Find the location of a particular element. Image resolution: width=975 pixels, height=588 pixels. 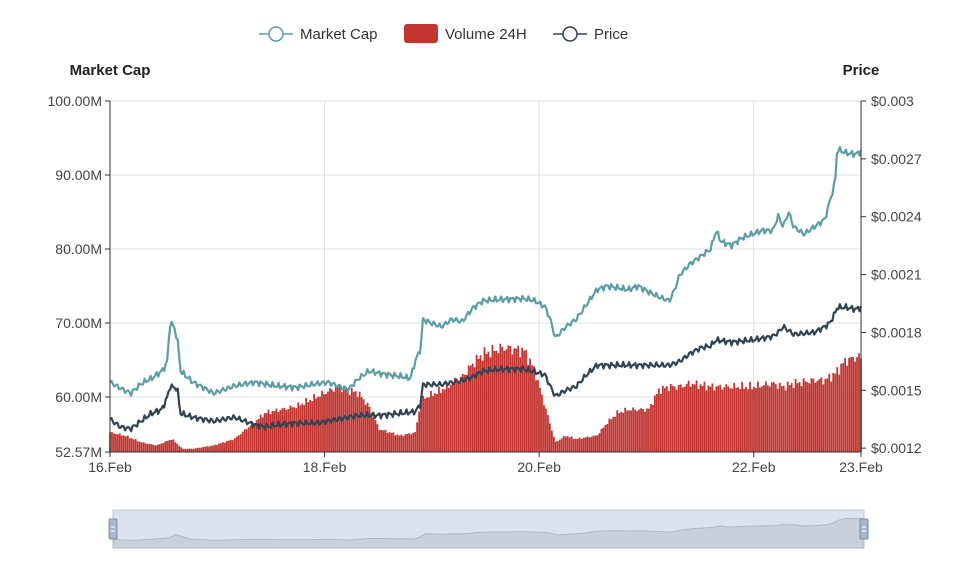

legend-circle-icon is located at coordinates (570, 34).